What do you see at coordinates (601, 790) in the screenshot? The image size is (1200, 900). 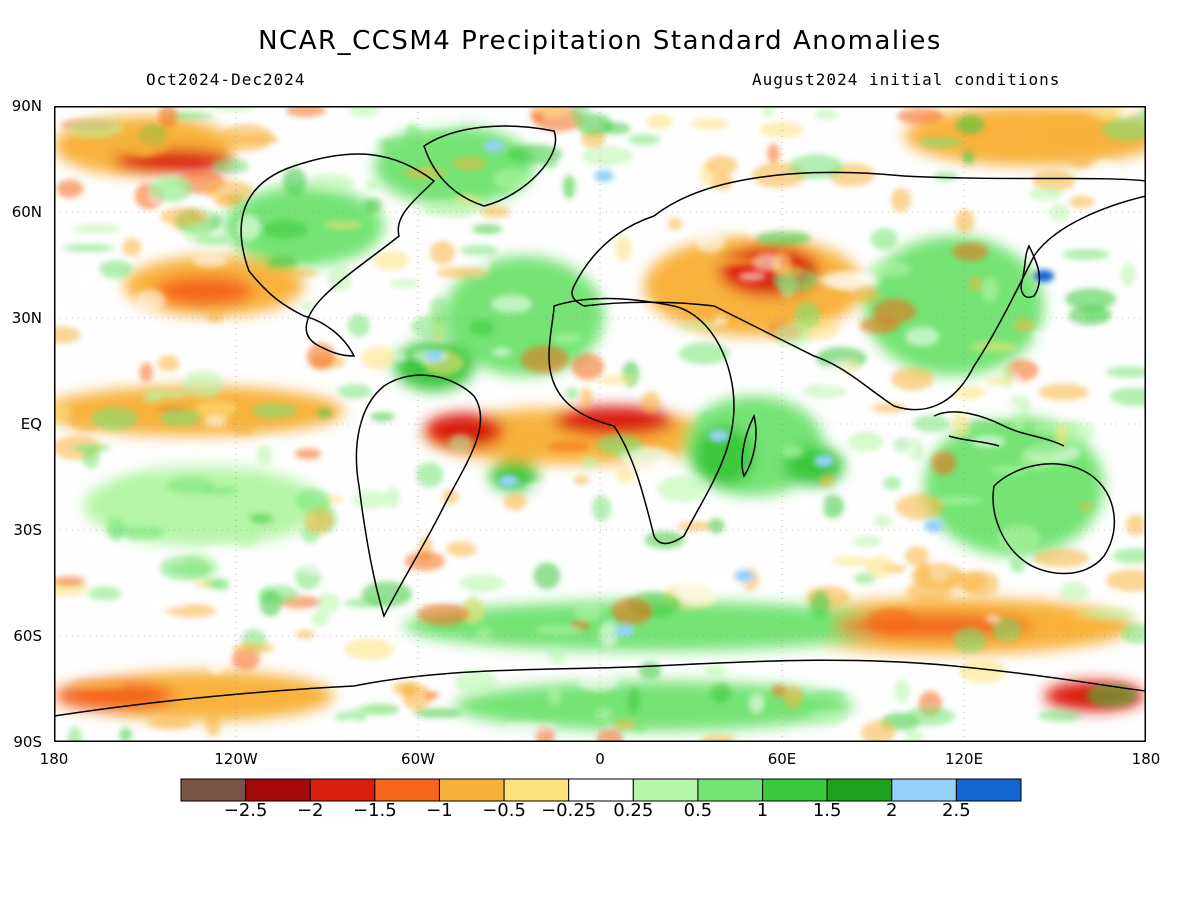 I see `colorbar` at bounding box center [601, 790].